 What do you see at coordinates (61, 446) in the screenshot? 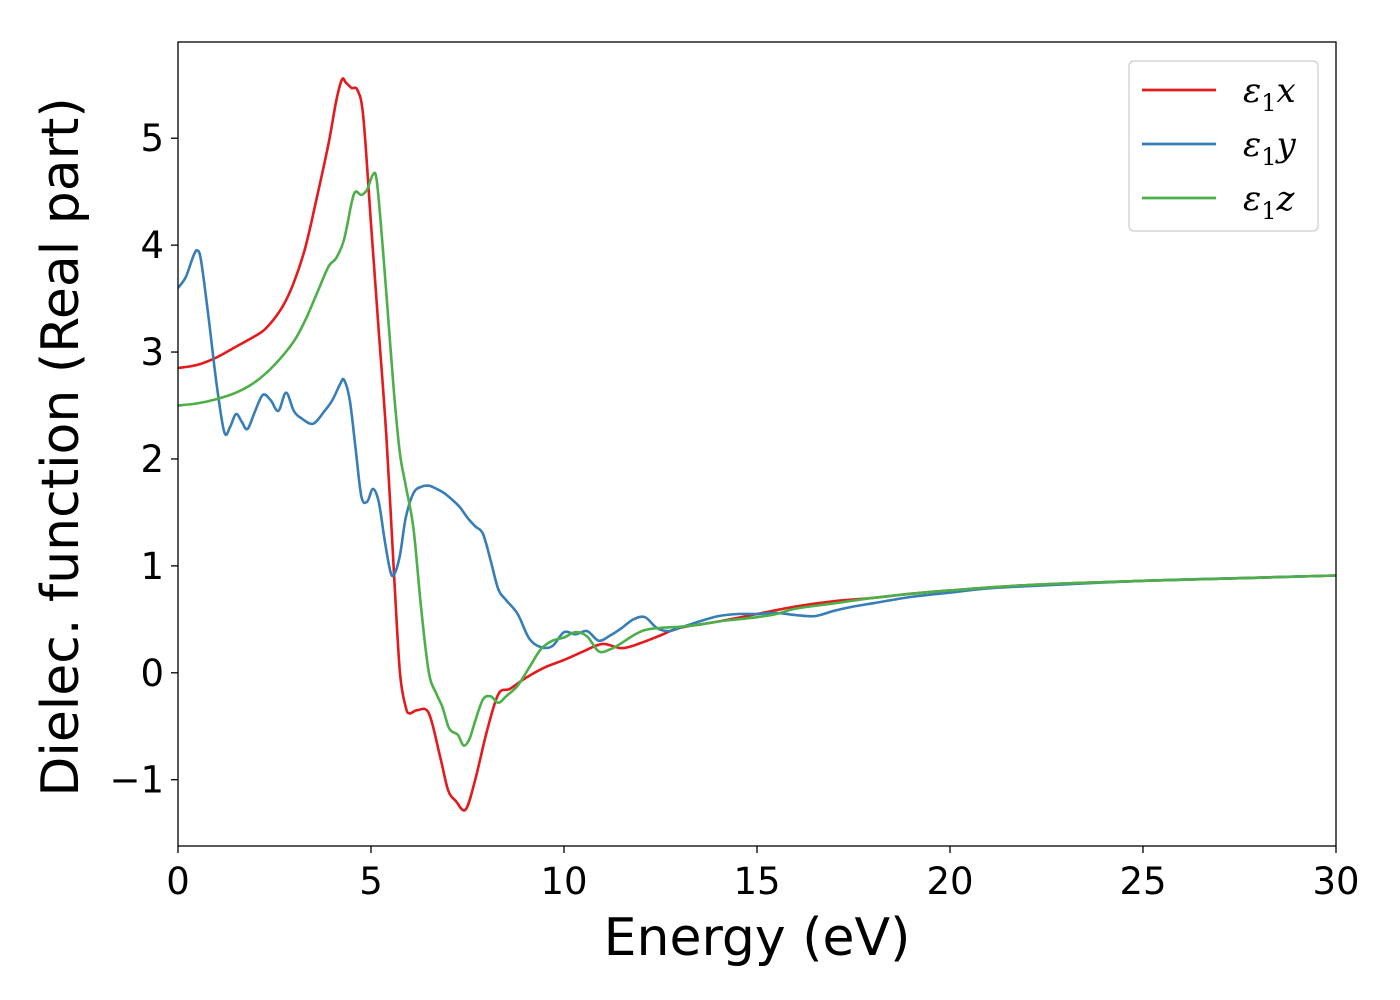
I see `y-axis-title: Dielec. function (Real part)` at bounding box center [61, 446].